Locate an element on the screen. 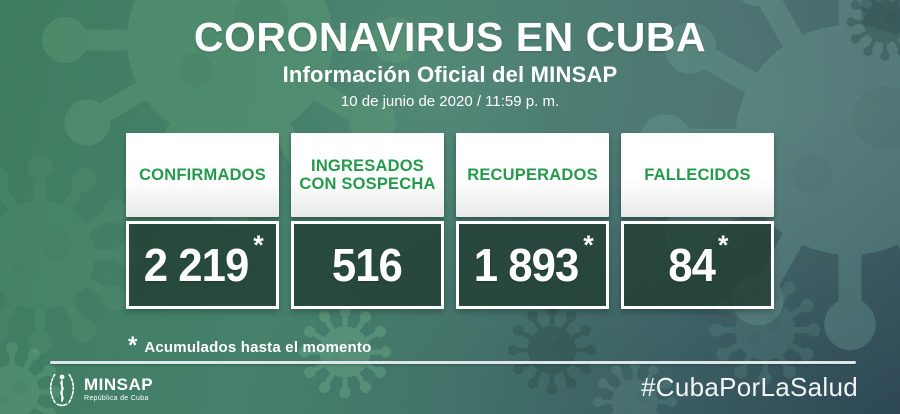  stat-card-ingresados-con-sospecha: INGRESADOS CON SOSPECHA 516 is located at coordinates (367, 221).